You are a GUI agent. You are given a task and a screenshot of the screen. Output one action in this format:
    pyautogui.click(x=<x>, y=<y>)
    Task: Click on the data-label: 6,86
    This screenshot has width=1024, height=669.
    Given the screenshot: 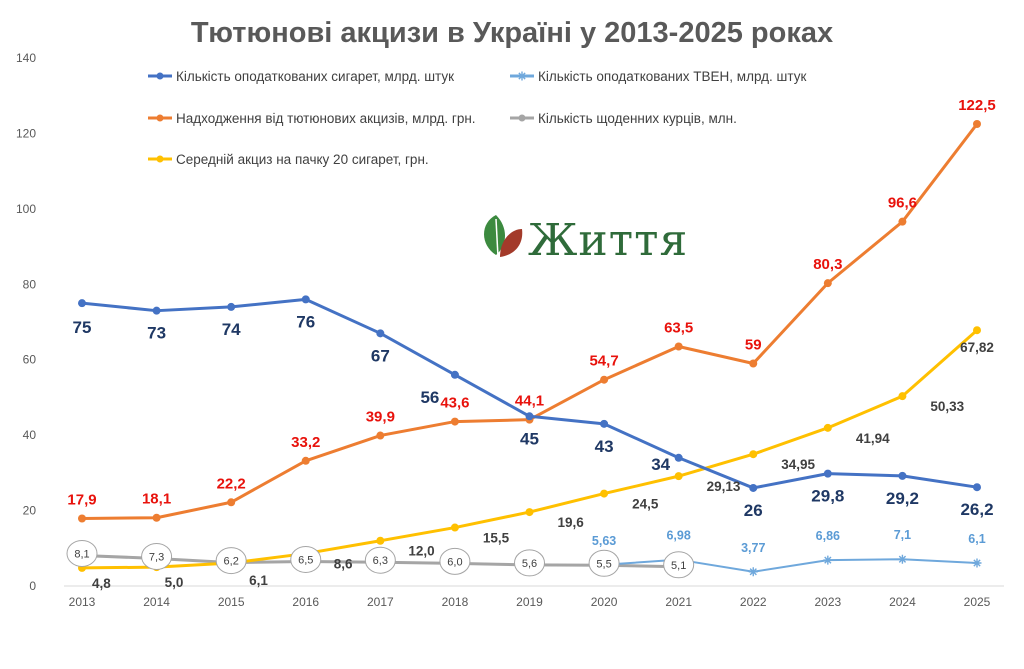 What is the action you would take?
    pyautogui.click(x=828, y=536)
    